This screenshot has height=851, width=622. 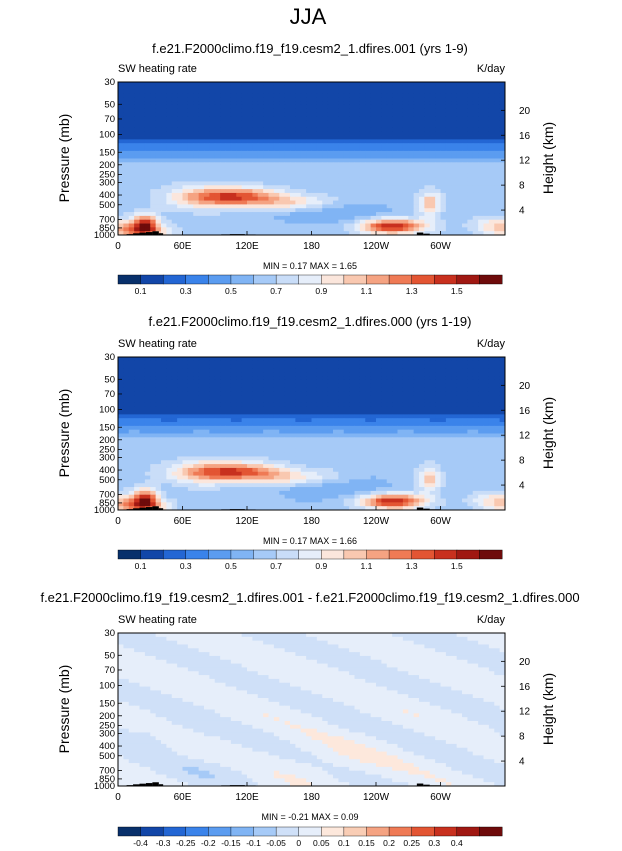 What do you see at coordinates (522, 211) in the screenshot?
I see `height-tick-label: 4` at bounding box center [522, 211].